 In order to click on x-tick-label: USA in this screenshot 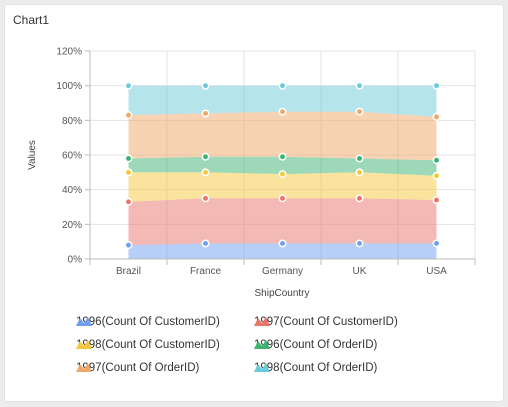, I will do `click(436, 271)`.